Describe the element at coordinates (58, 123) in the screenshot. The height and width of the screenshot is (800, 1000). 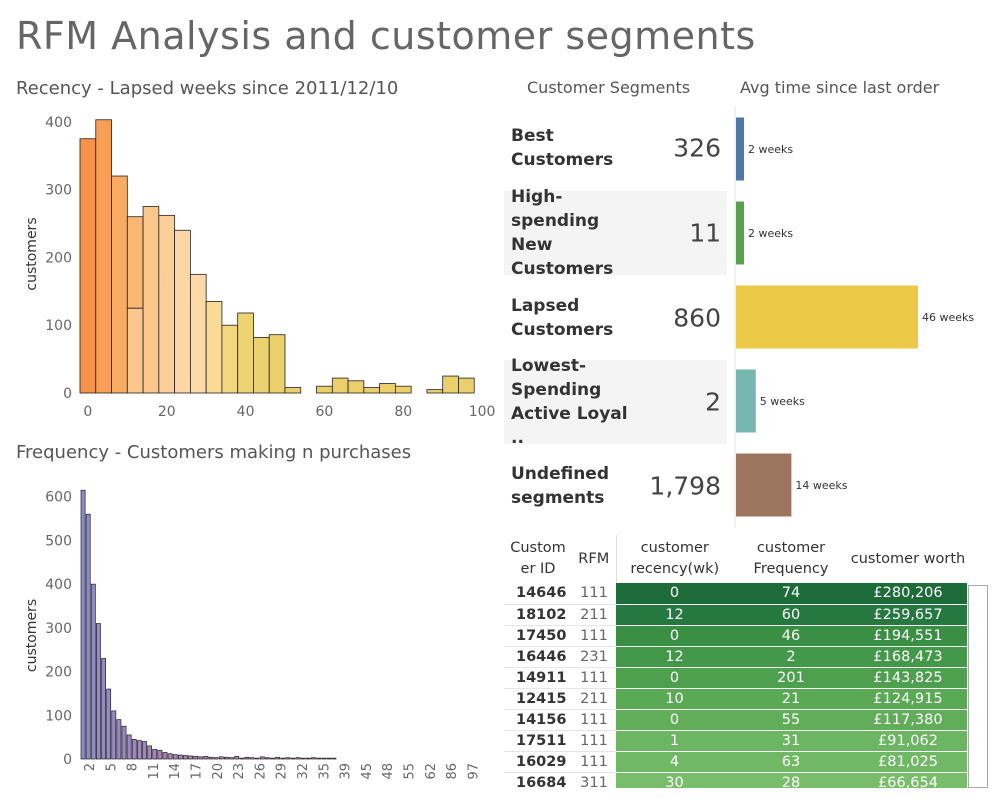
I see `y-tick-label: 400` at that location.